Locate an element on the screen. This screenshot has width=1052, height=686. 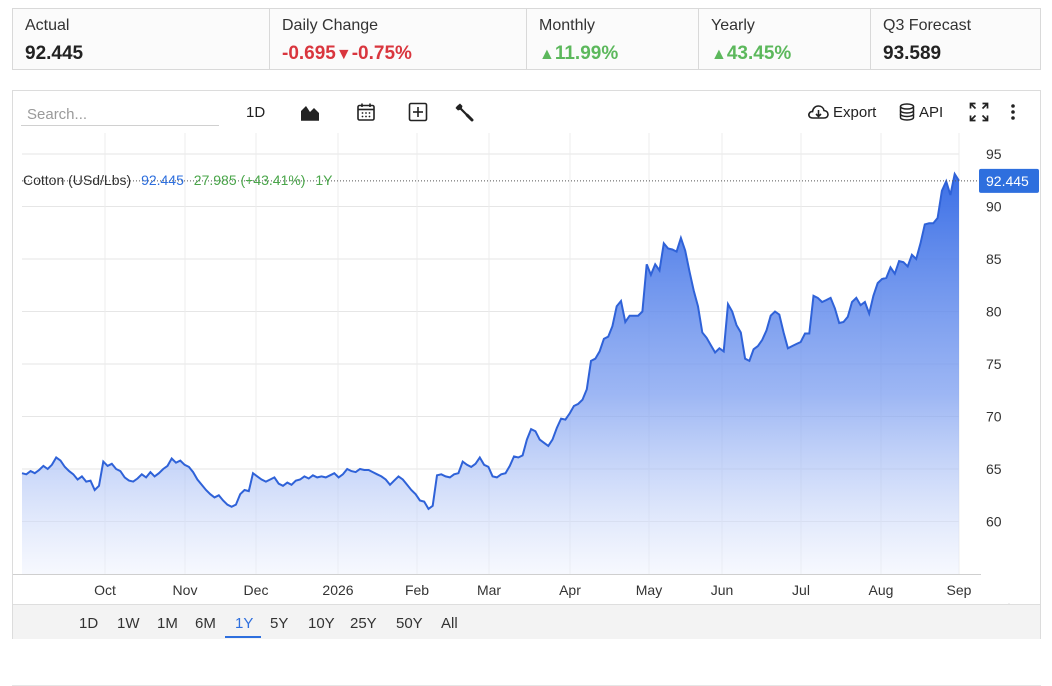
chart-type-icon is located at coordinates (310, 113).